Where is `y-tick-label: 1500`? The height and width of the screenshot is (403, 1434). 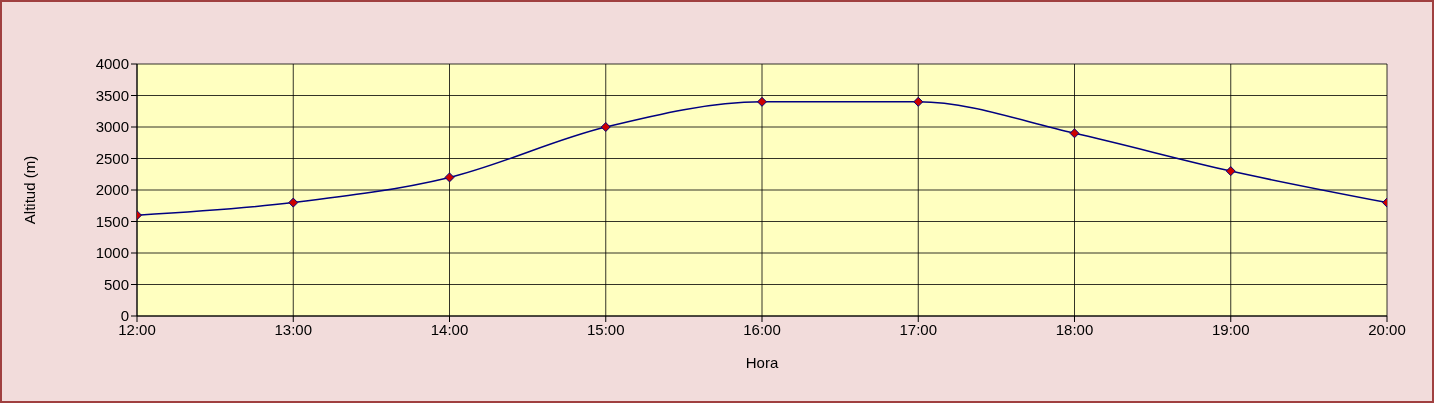 y-tick-label: 1500 is located at coordinates (112, 221).